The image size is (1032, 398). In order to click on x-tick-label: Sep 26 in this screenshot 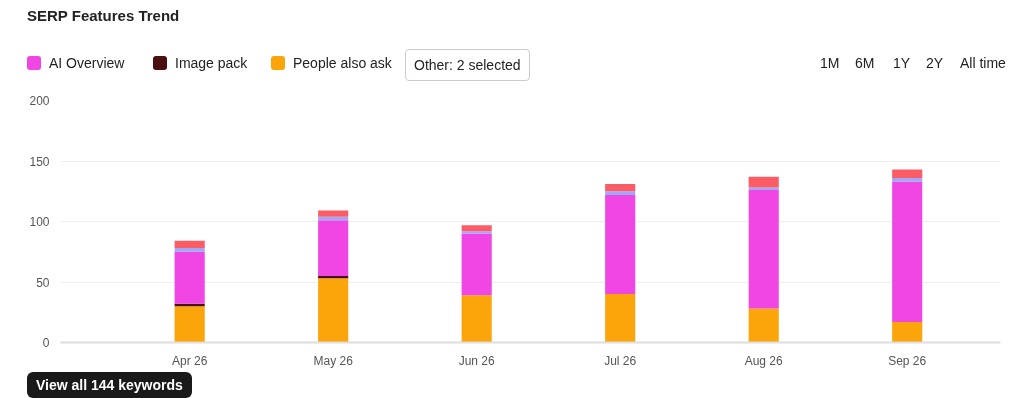, I will do `click(907, 360)`.